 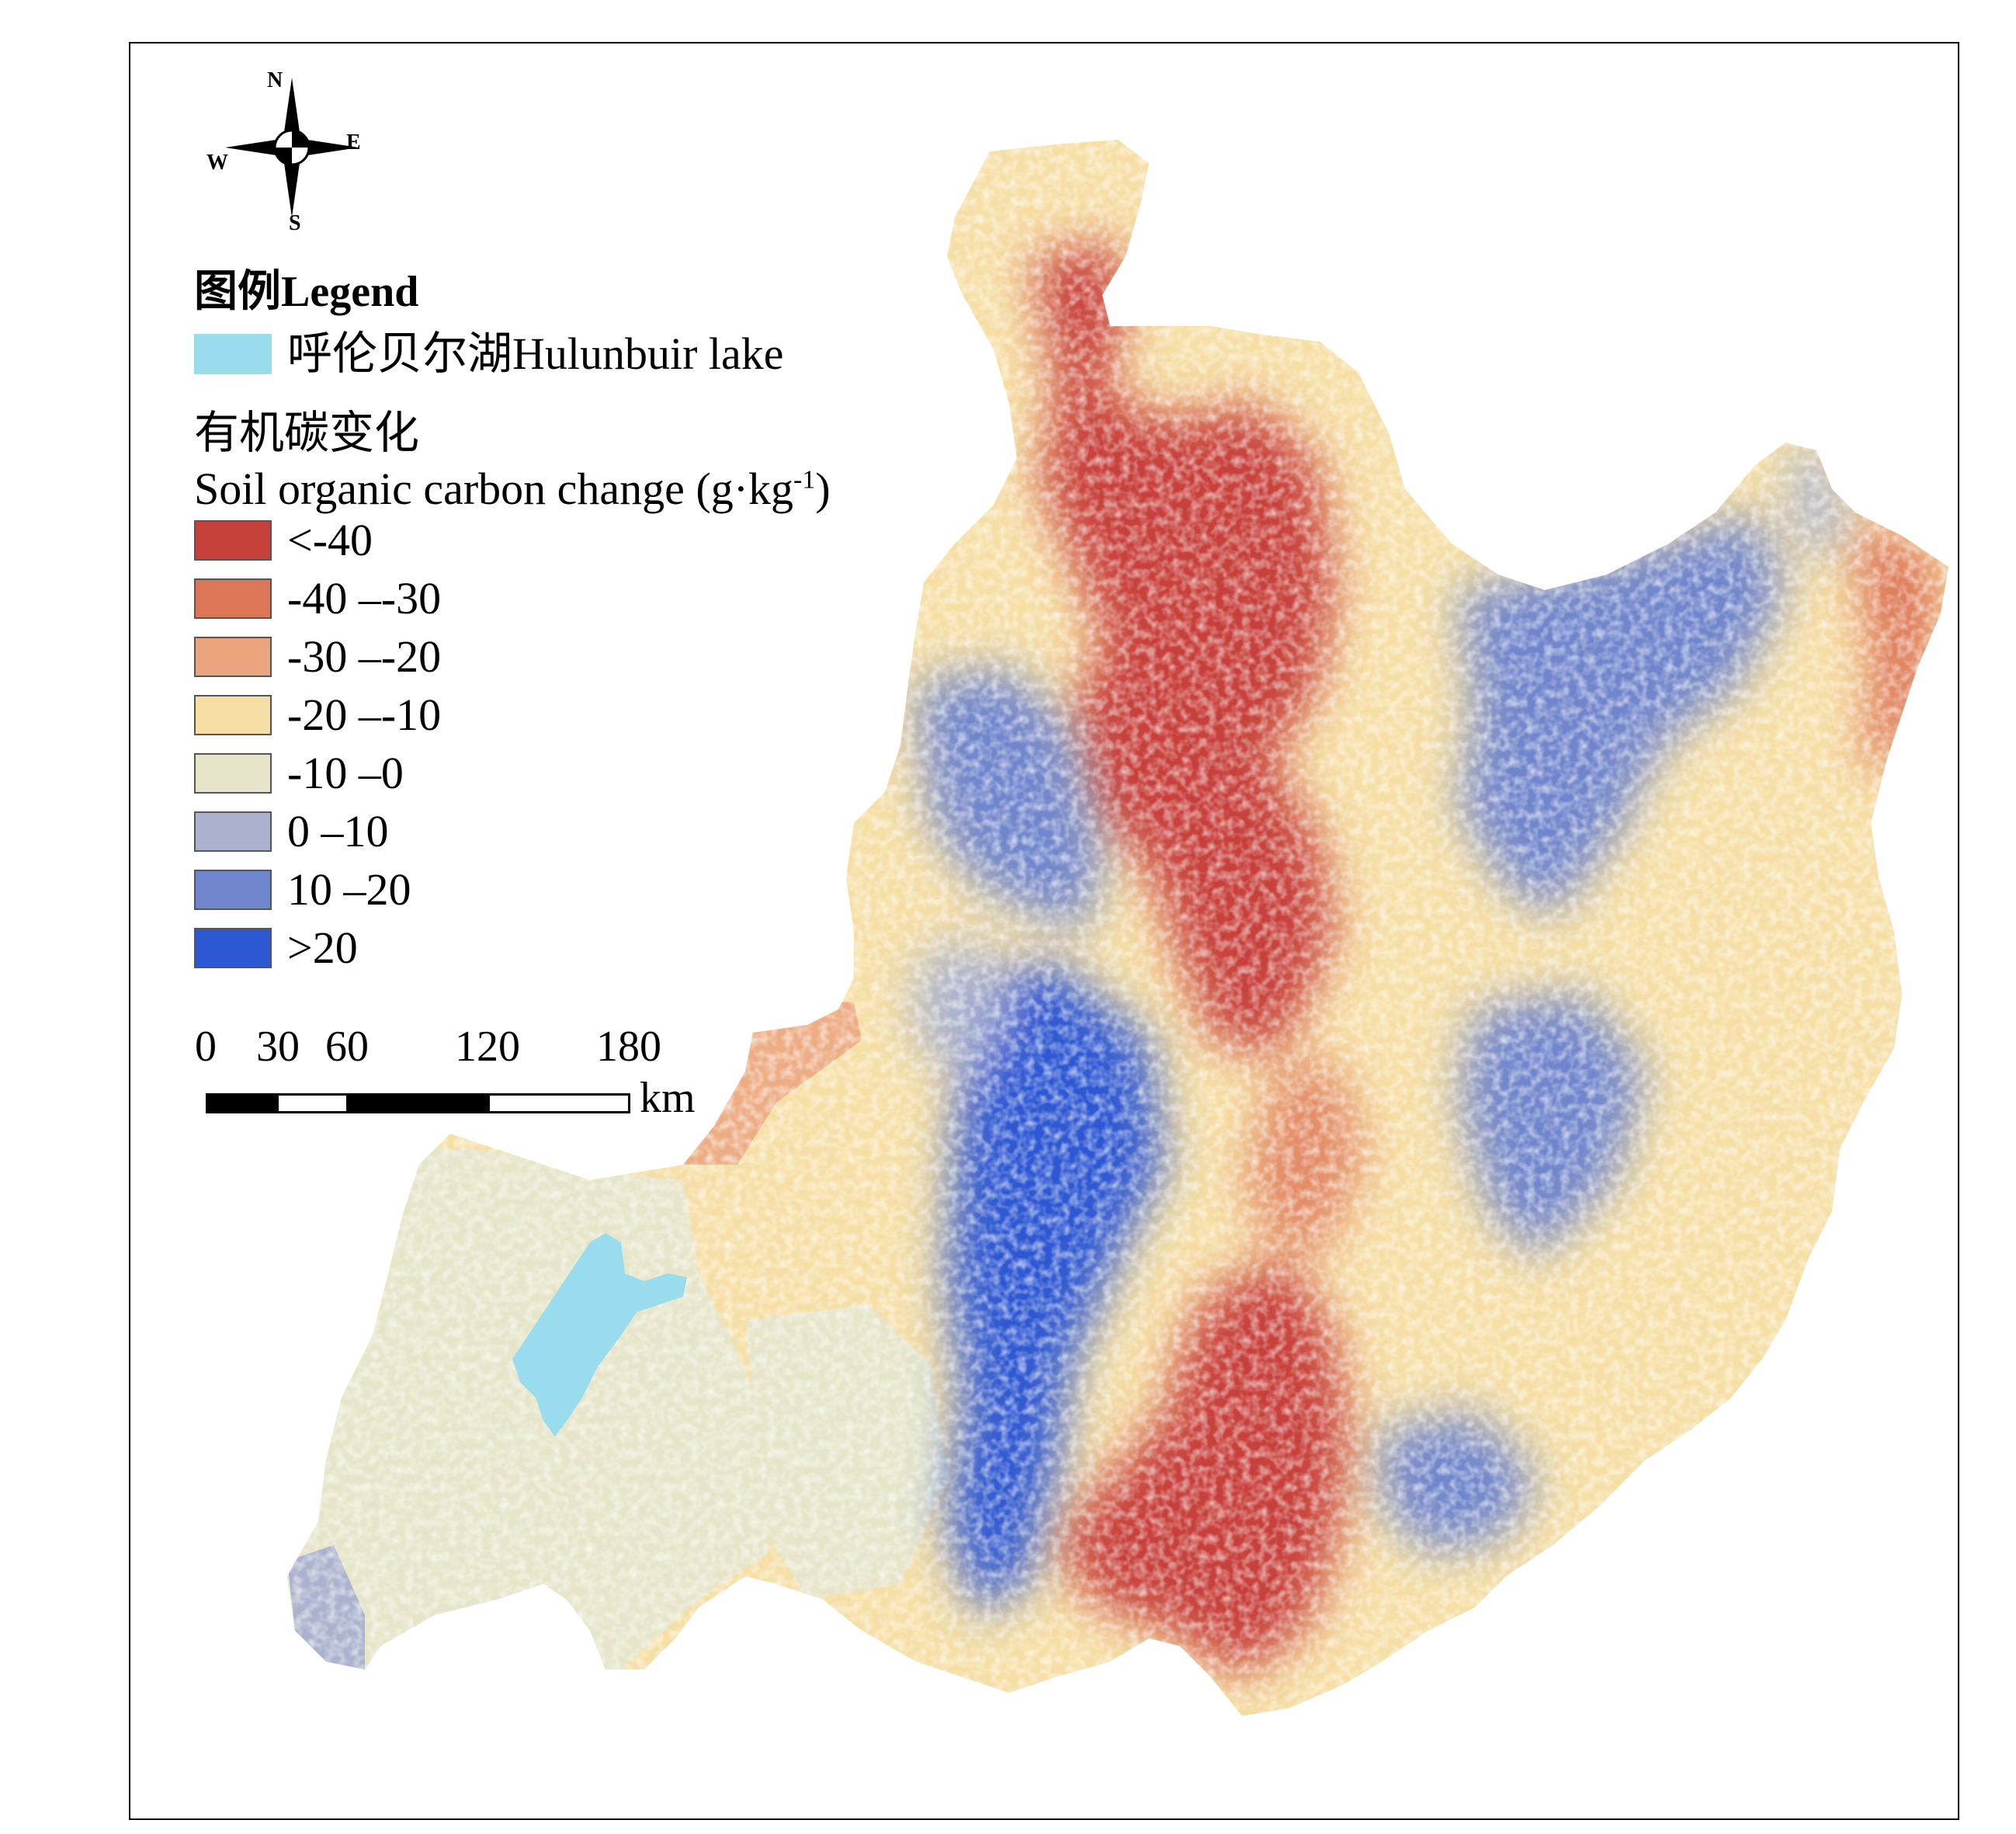 What do you see at coordinates (668, 1098) in the screenshot?
I see `scale-unit: km` at bounding box center [668, 1098].